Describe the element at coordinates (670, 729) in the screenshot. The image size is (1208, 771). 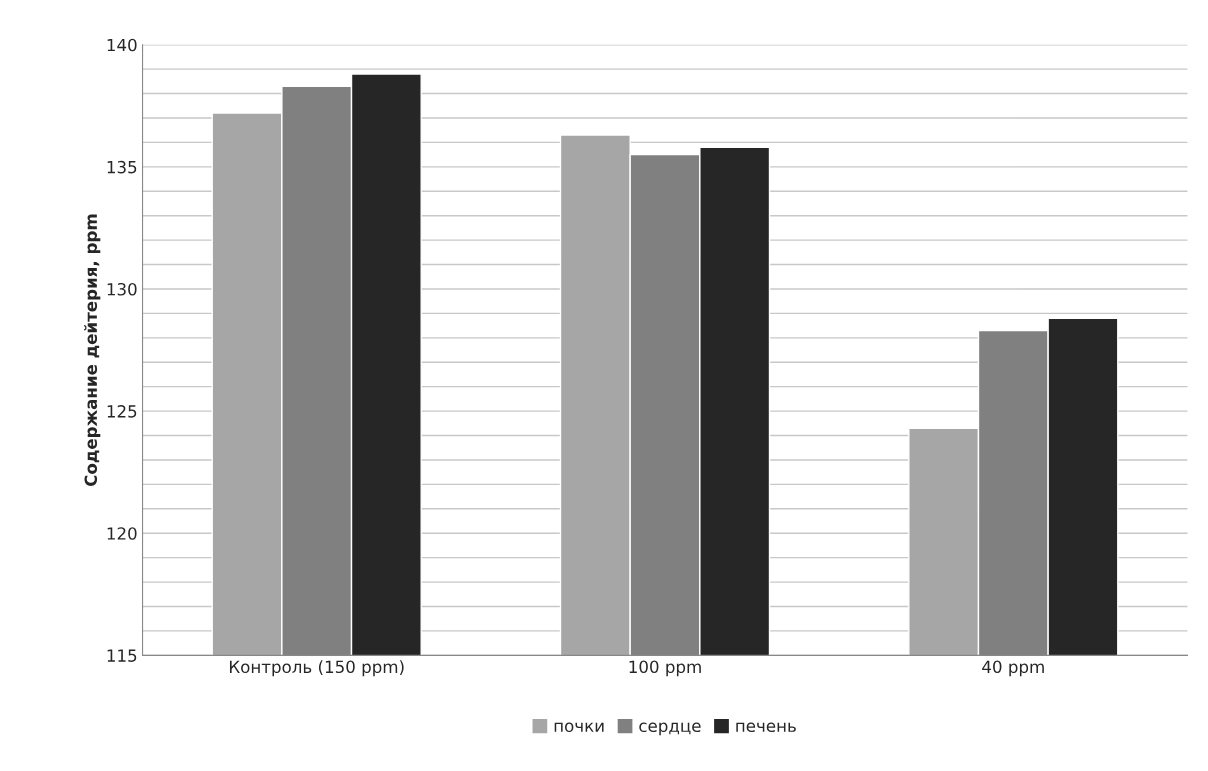
I see `legend-label: сердце` at that location.